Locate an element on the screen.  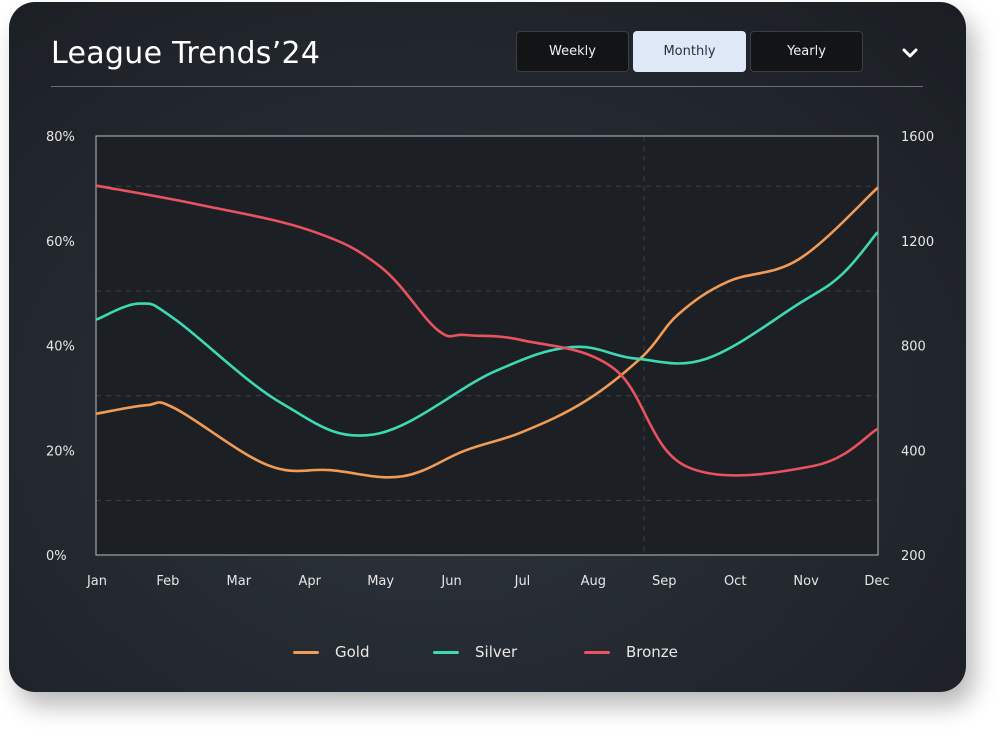
x-tick-label: May is located at coordinates (380, 581).